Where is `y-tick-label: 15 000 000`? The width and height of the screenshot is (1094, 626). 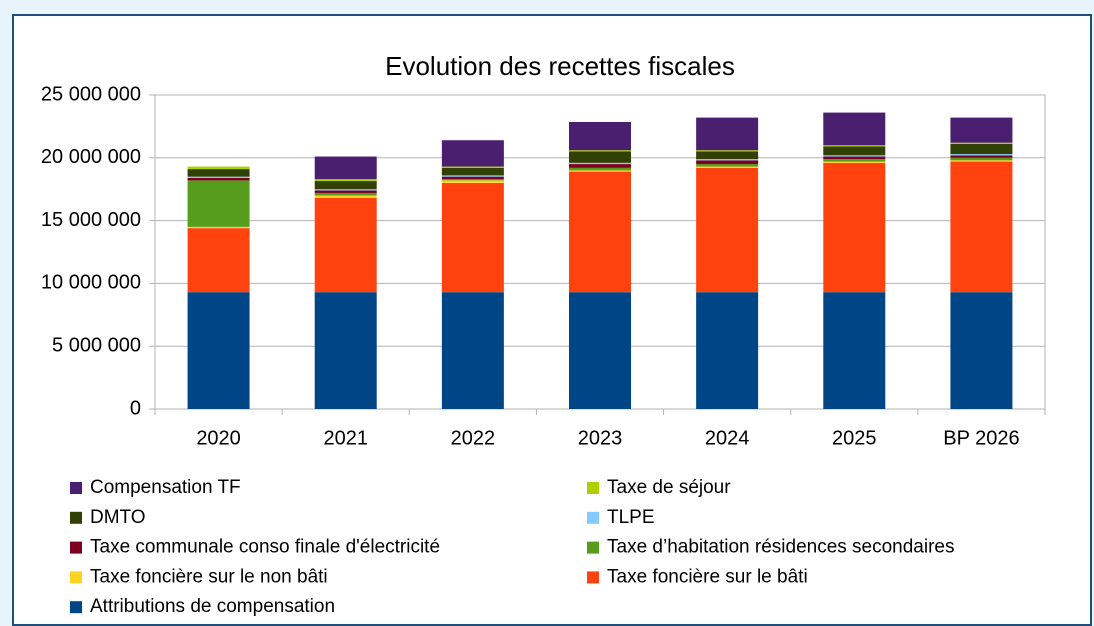 y-tick-label: 15 000 000 is located at coordinates (91, 220).